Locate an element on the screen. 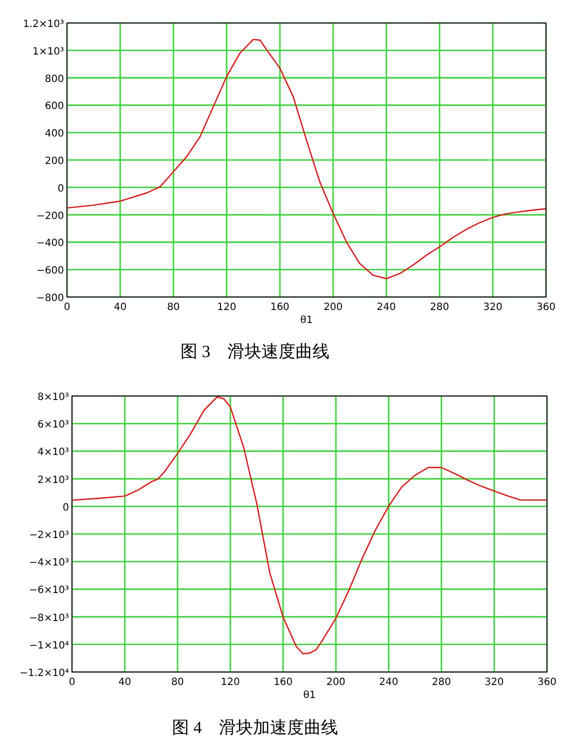 This screenshot has height=750, width=585. y-tick-label: −6×10³ is located at coordinates (49, 590).